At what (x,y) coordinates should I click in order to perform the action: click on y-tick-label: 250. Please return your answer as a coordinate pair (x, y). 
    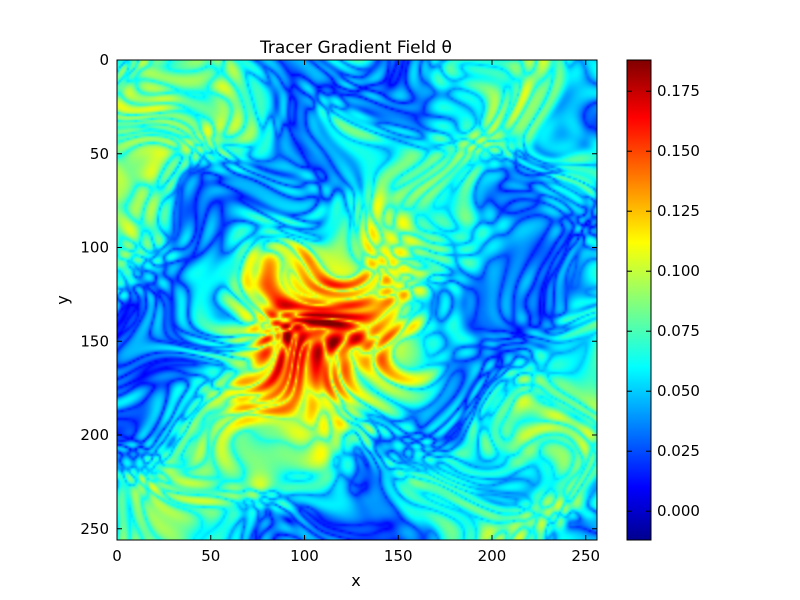
    Looking at the image, I should click on (94, 529).